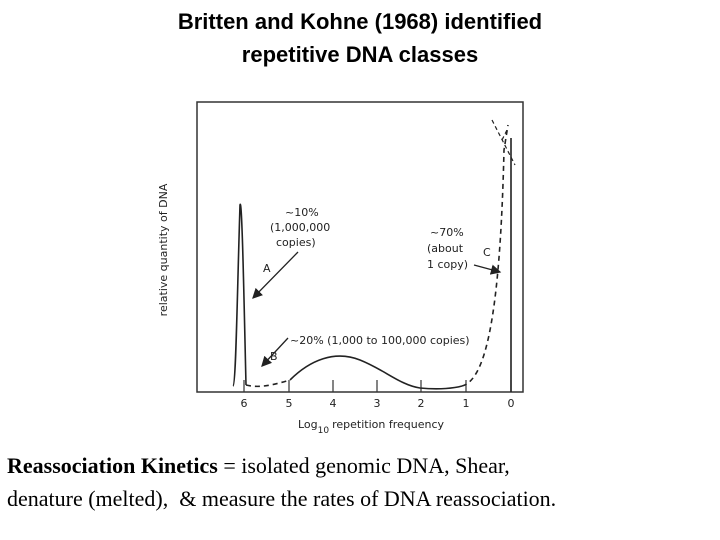  What do you see at coordinates (377, 403) in the screenshot?
I see `x-tick-label: 3` at bounding box center [377, 403].